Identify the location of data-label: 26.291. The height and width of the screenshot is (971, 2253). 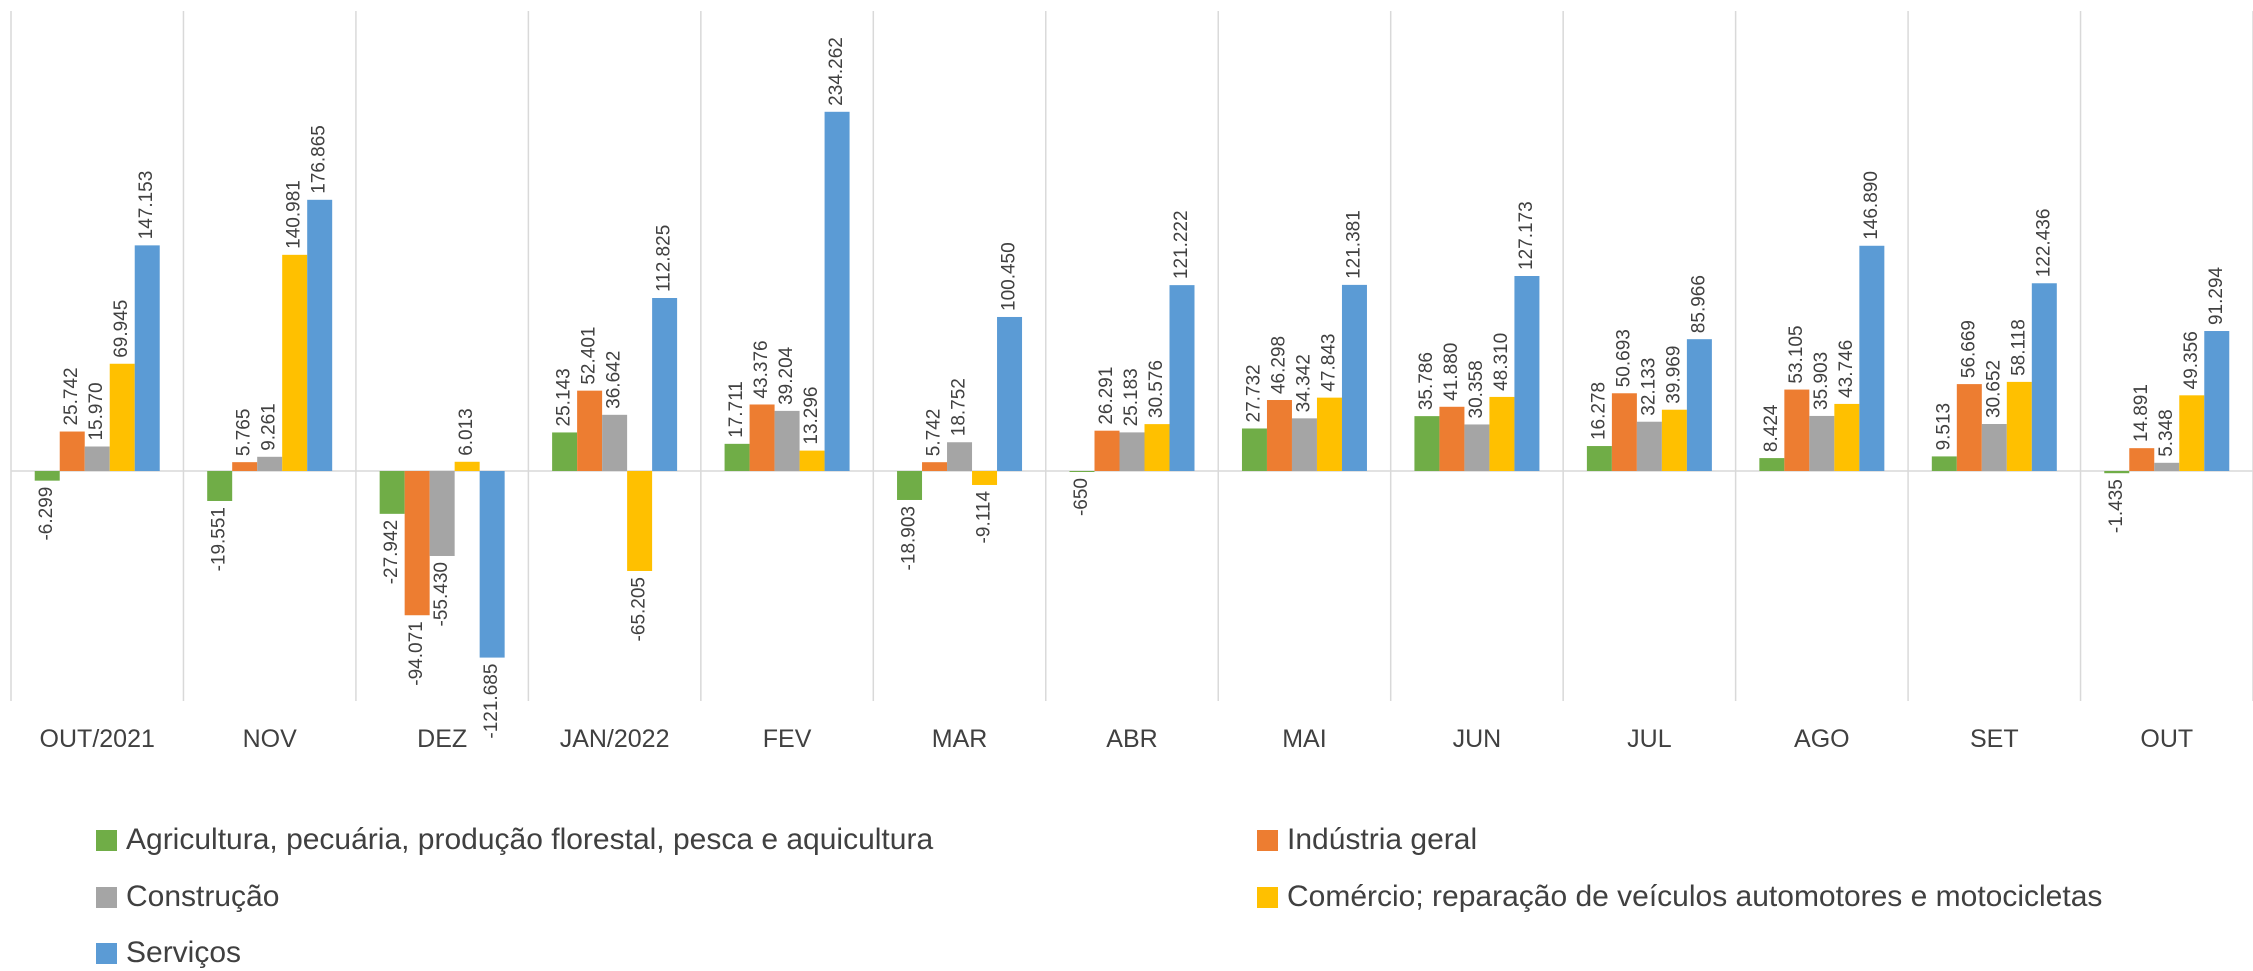
(1106, 396).